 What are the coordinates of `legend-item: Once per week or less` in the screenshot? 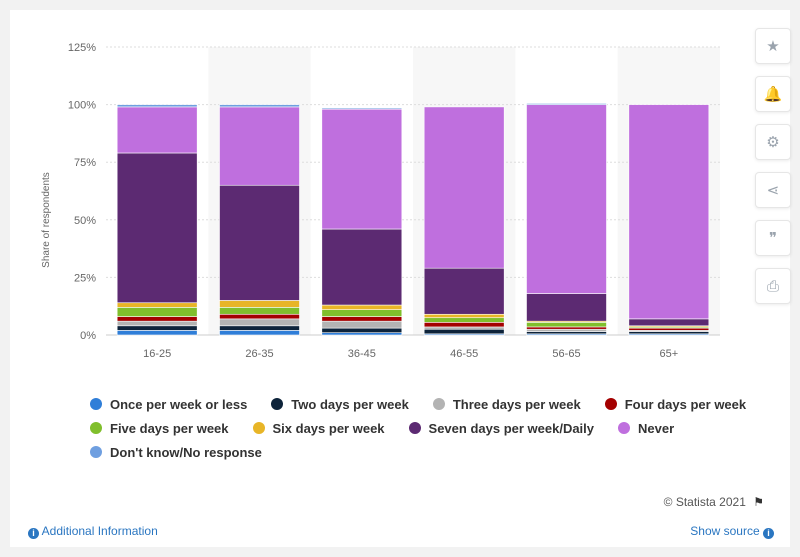 It's located at (168, 404).